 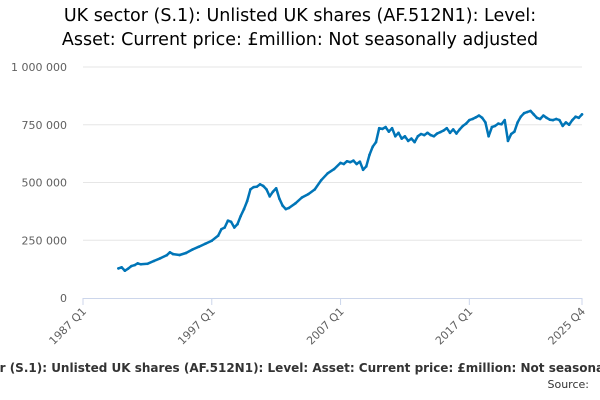 I want to click on x-axis-labels: 1987 Q1 1997 Q1 2007 Q1 2017 Q1 2025 Q4, so click(x=318, y=326).